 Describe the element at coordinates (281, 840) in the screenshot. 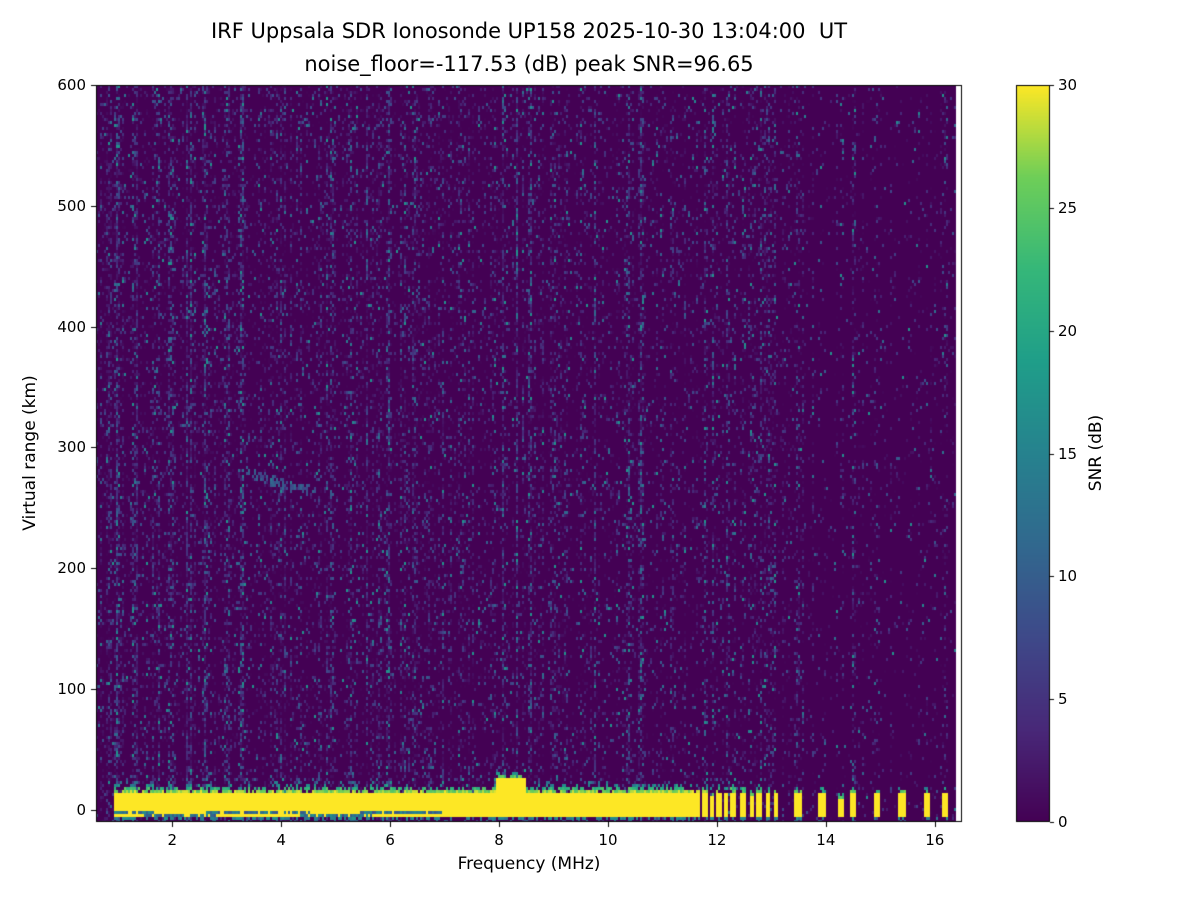

I see `x-tick-label: 4` at that location.